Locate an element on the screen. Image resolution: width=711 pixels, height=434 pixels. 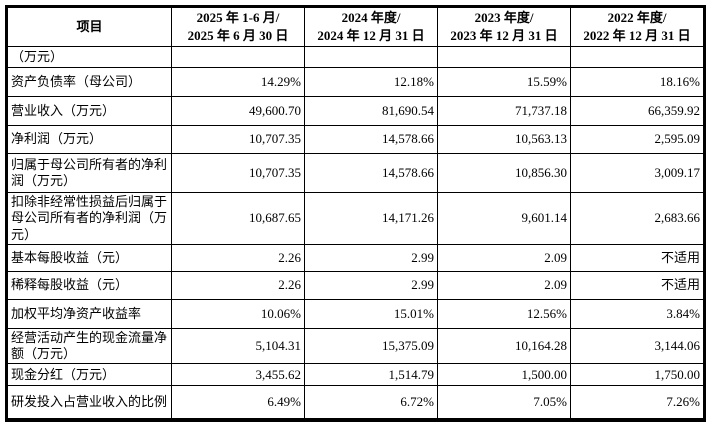
table-row: 加权平均净资产收益率 10.06% 15.01% 12.56% 3.84% is located at coordinates (355, 313).